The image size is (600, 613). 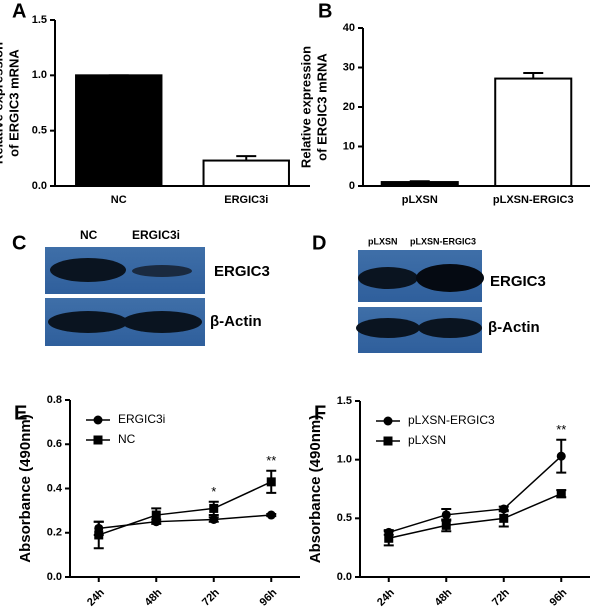 What do you see at coordinates (349, 67) in the screenshot?
I see `y-tick-label: 30` at bounding box center [349, 67].